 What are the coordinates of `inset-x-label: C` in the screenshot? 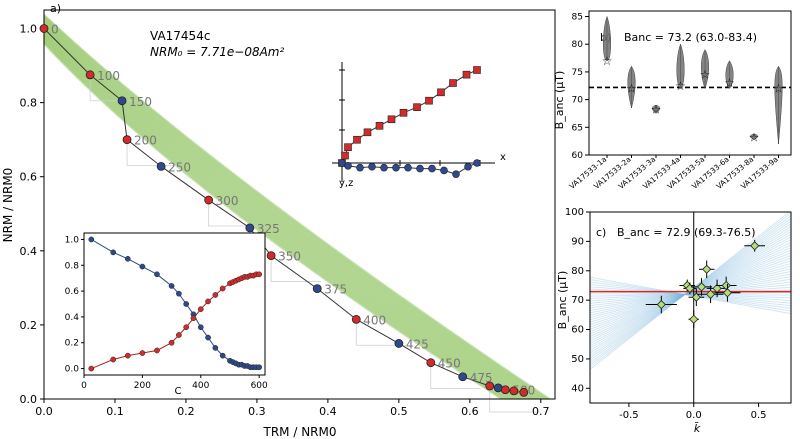 It's located at (178, 391).